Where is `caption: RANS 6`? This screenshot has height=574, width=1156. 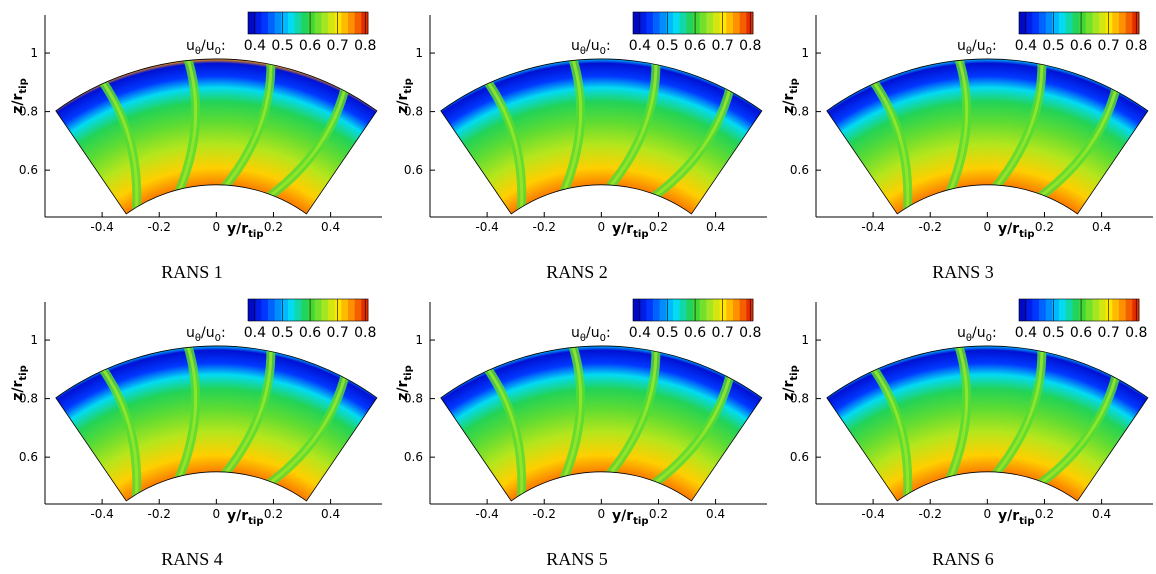 caption: RANS 6 is located at coordinates (963, 559).